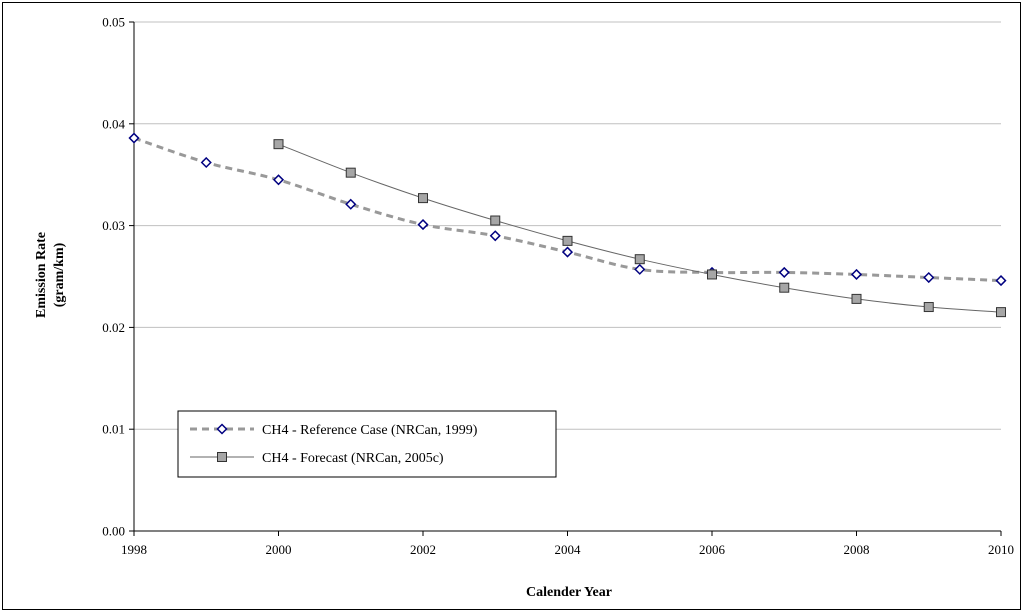 This screenshot has height=614, width=1025. What do you see at coordinates (370, 430) in the screenshot?
I see `legend-label-reference: CH4 - Reference Case (NRCan, 1999)` at bounding box center [370, 430].